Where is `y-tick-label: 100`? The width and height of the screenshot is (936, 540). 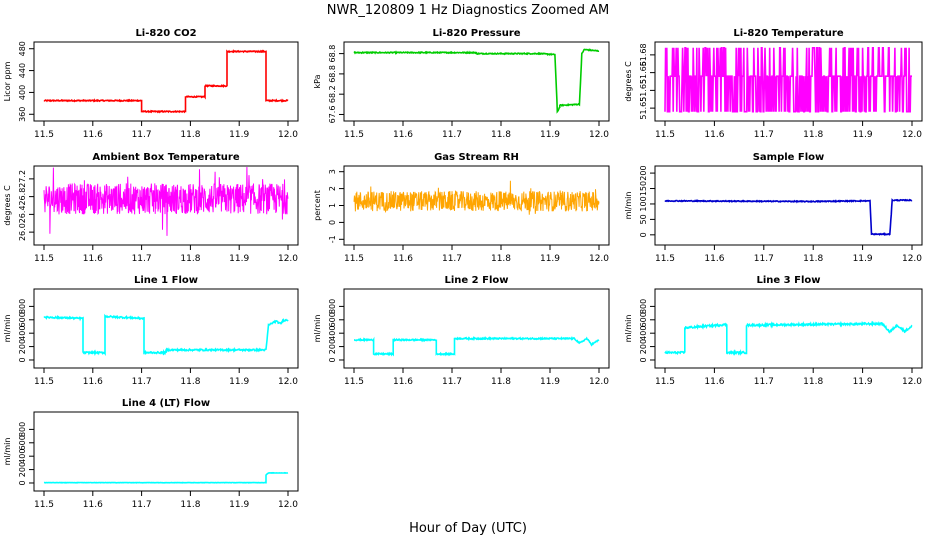 y-tick-label: 100 is located at coordinates (643, 203).